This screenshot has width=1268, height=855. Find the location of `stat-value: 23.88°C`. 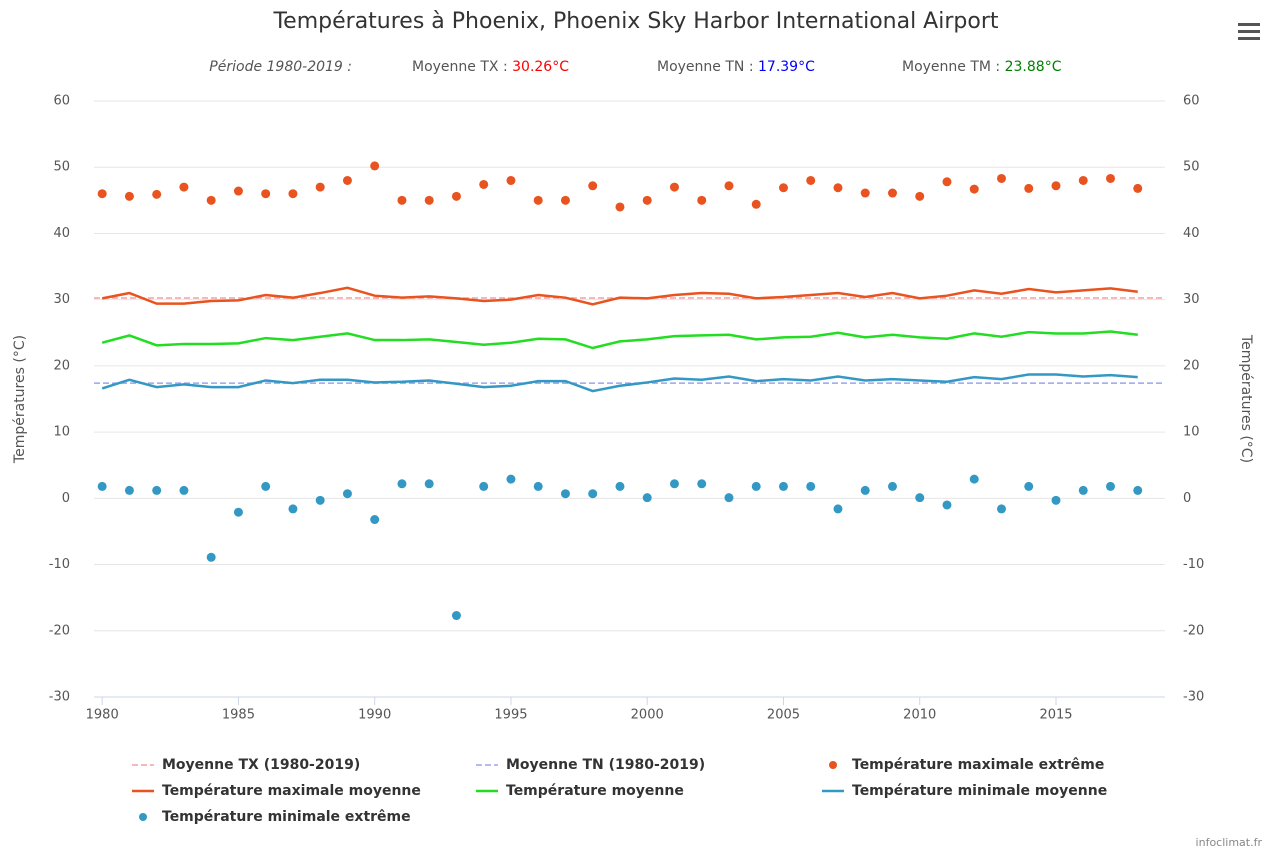

stat-value: 23.88°C is located at coordinates (1033, 67).